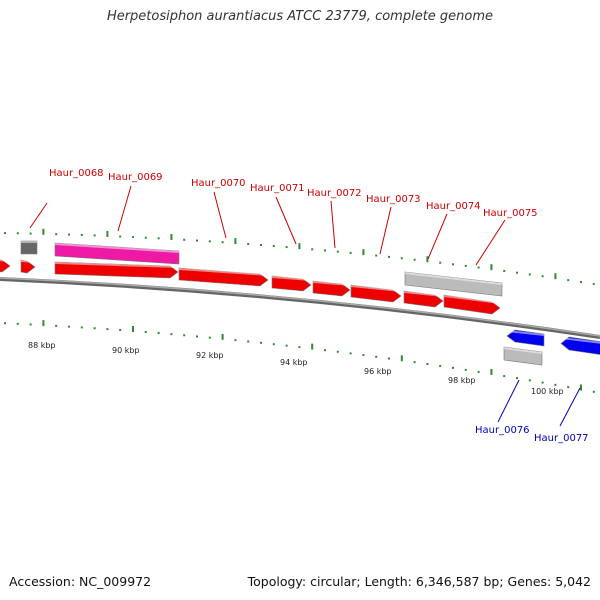 The height and width of the screenshot is (600, 600). I want to click on gene-label-haur-0068: Haur_0068, so click(76, 173).